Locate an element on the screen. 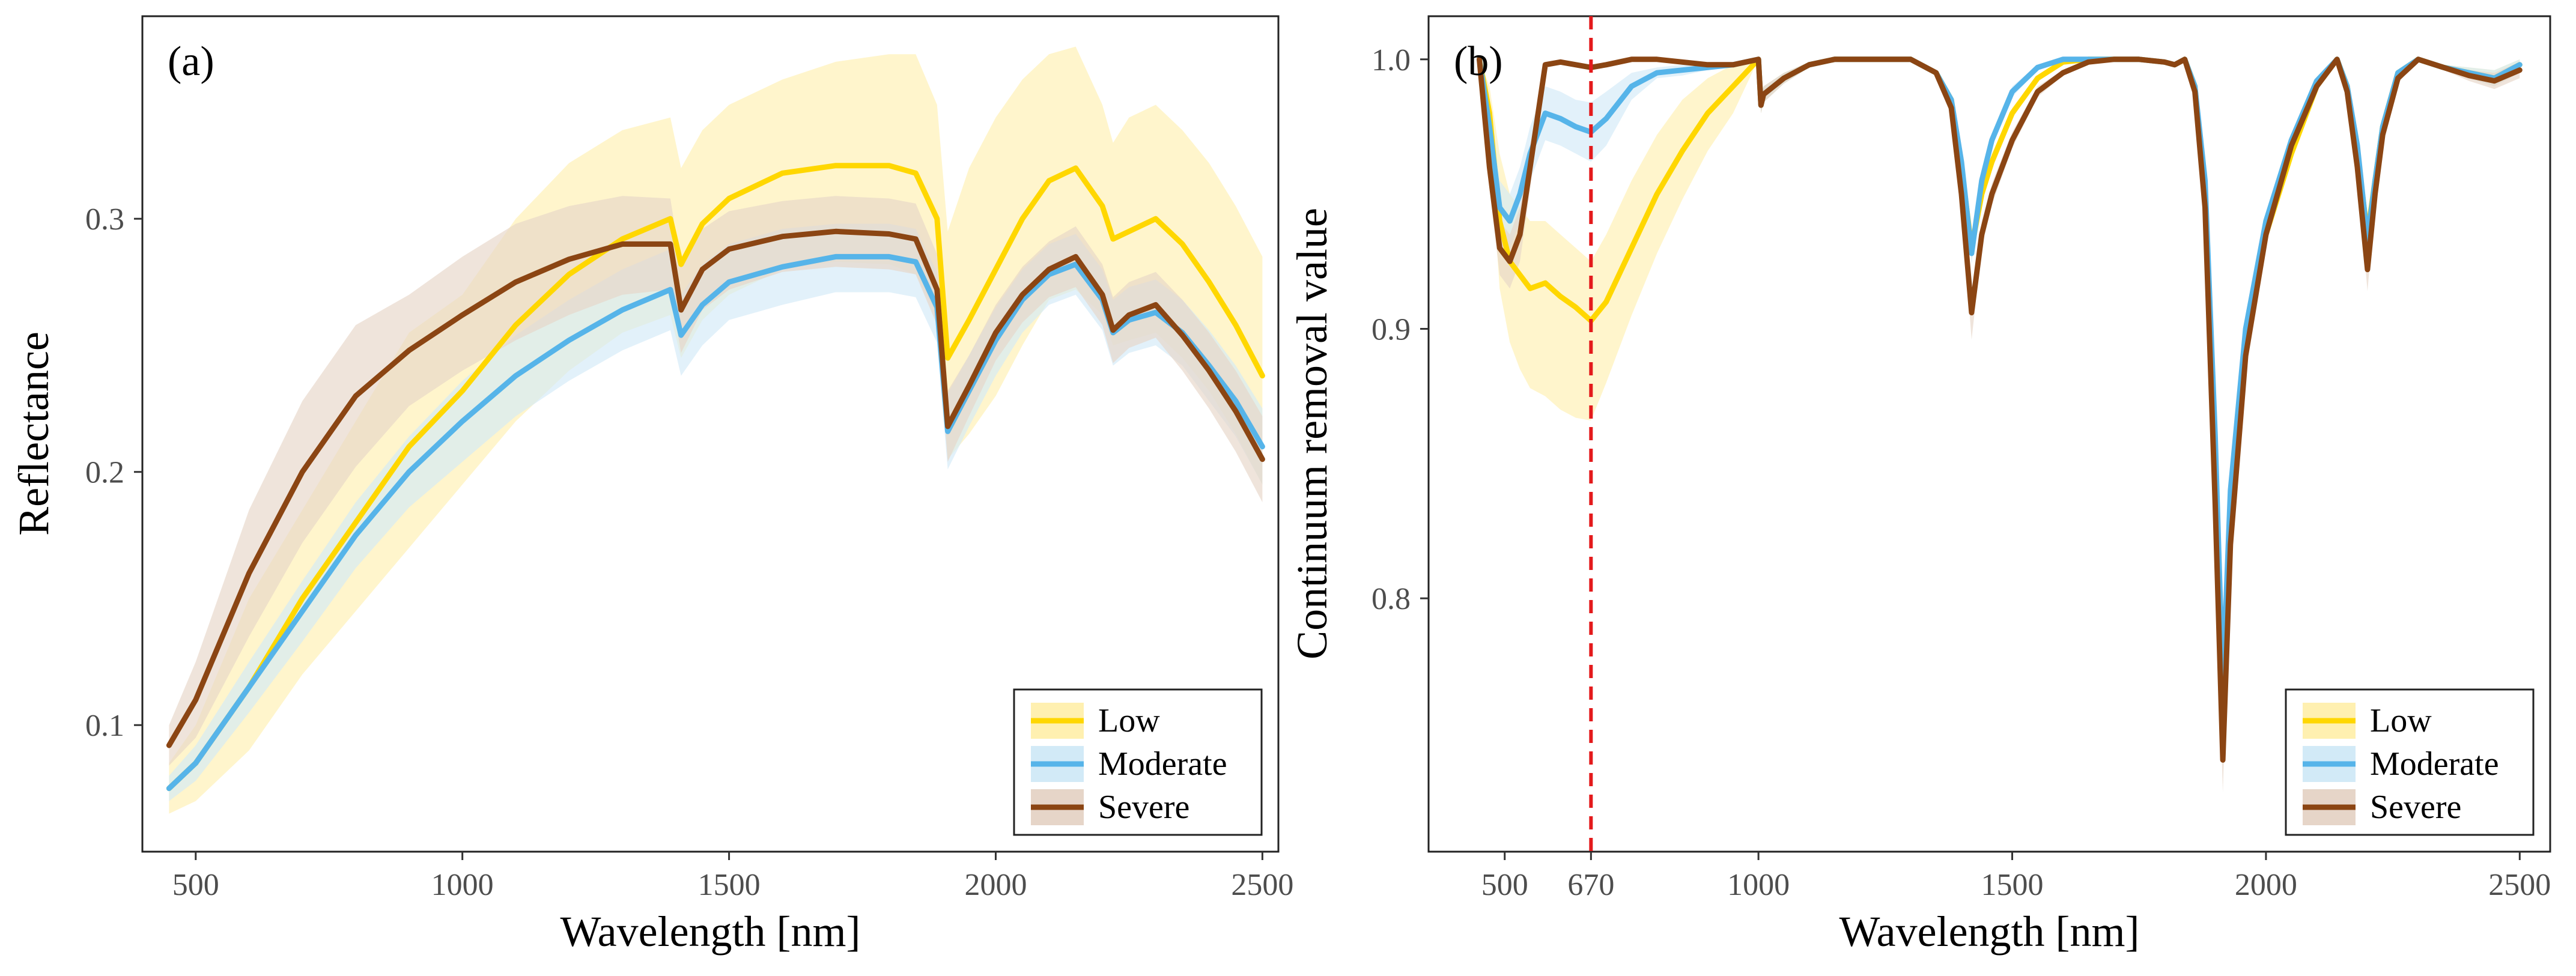 The width and height of the screenshot is (2576, 976). y-tick-label: 0.9 is located at coordinates (1391, 330).